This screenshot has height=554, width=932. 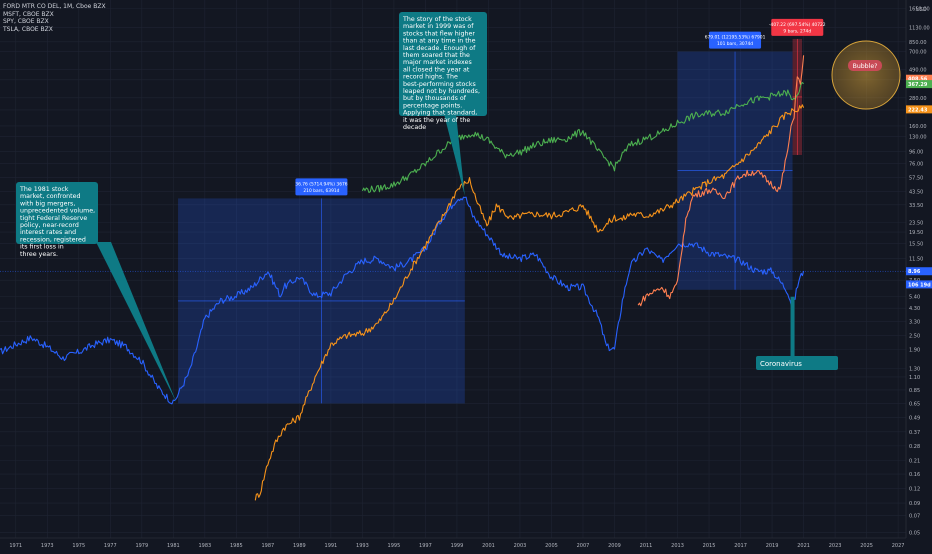 What do you see at coordinates (803, 546) in the screenshot?
I see `x-tick-label: 2021` at bounding box center [803, 546].